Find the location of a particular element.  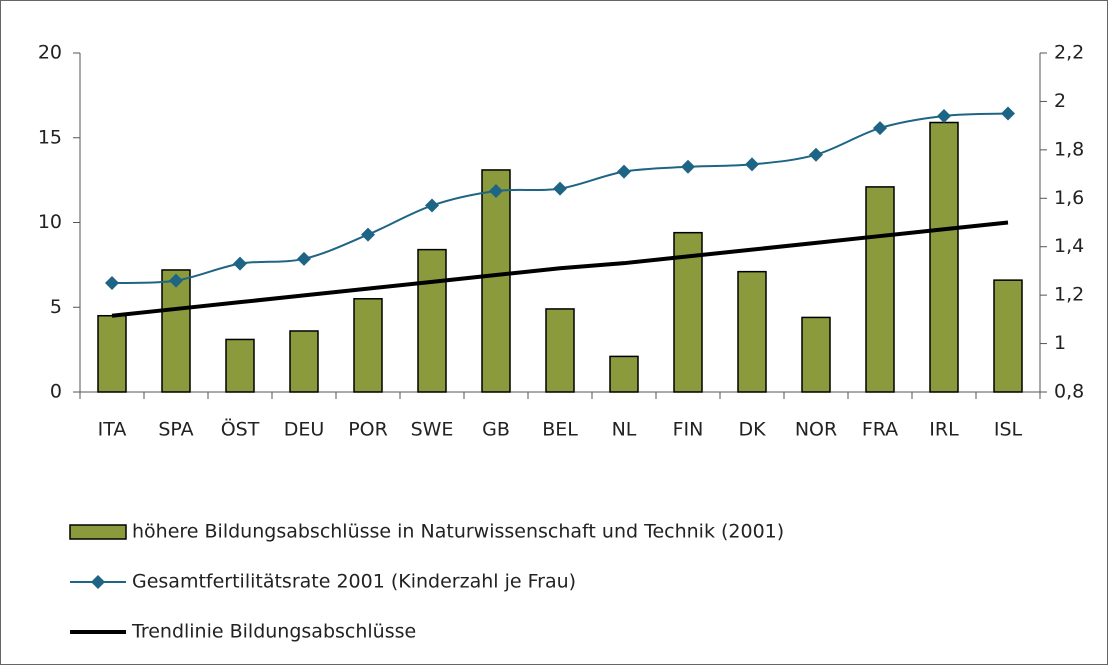

y2-tick-label: 0,8 is located at coordinates (1069, 392).